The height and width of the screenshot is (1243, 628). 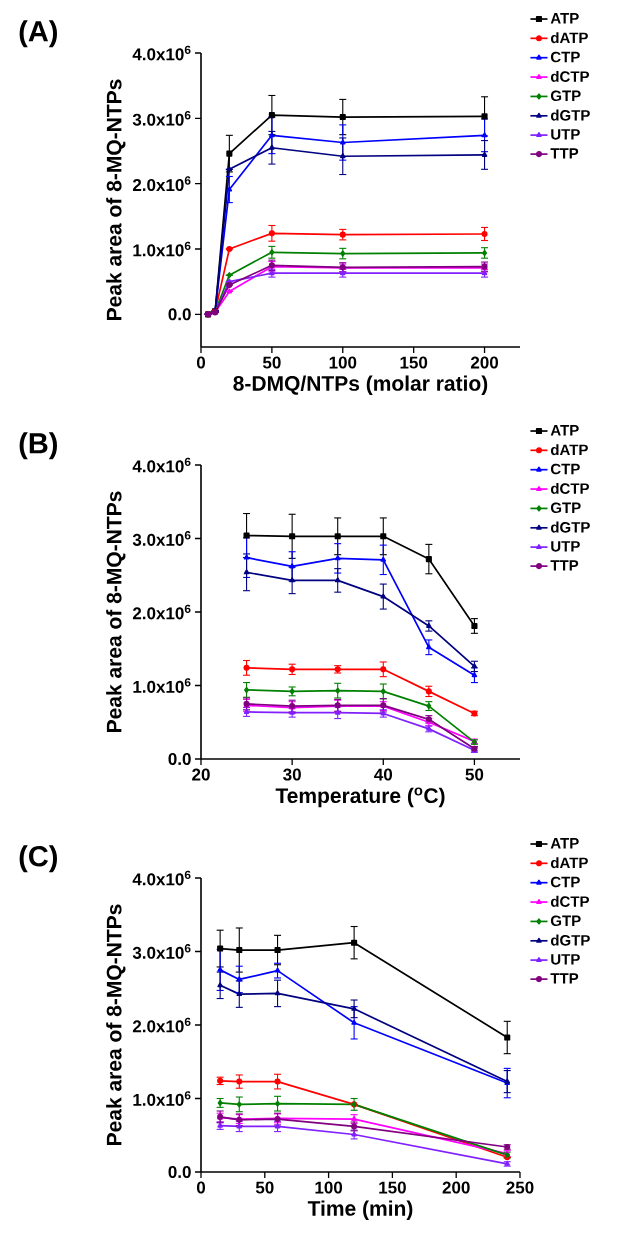 What do you see at coordinates (38, 34) in the screenshot?
I see `chart-title: (A)` at bounding box center [38, 34].